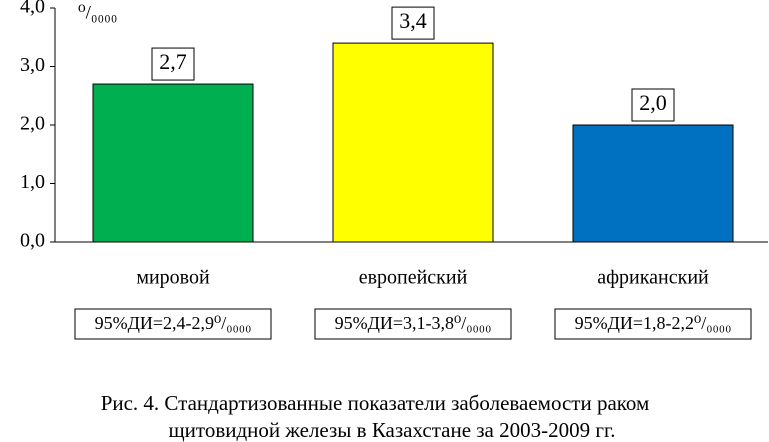  Describe the element at coordinates (32, 241) in the screenshot. I see `y-tick-label: 0,0` at that location.